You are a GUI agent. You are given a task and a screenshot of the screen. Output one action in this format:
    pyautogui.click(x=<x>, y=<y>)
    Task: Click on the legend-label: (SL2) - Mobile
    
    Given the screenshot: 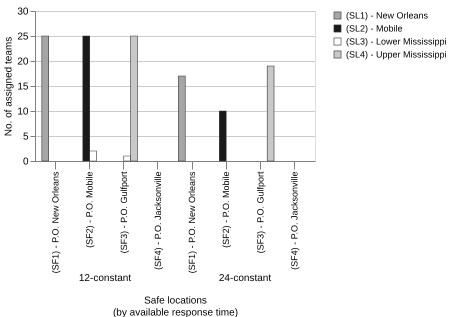 What is the action you would take?
    pyautogui.click(x=374, y=29)
    